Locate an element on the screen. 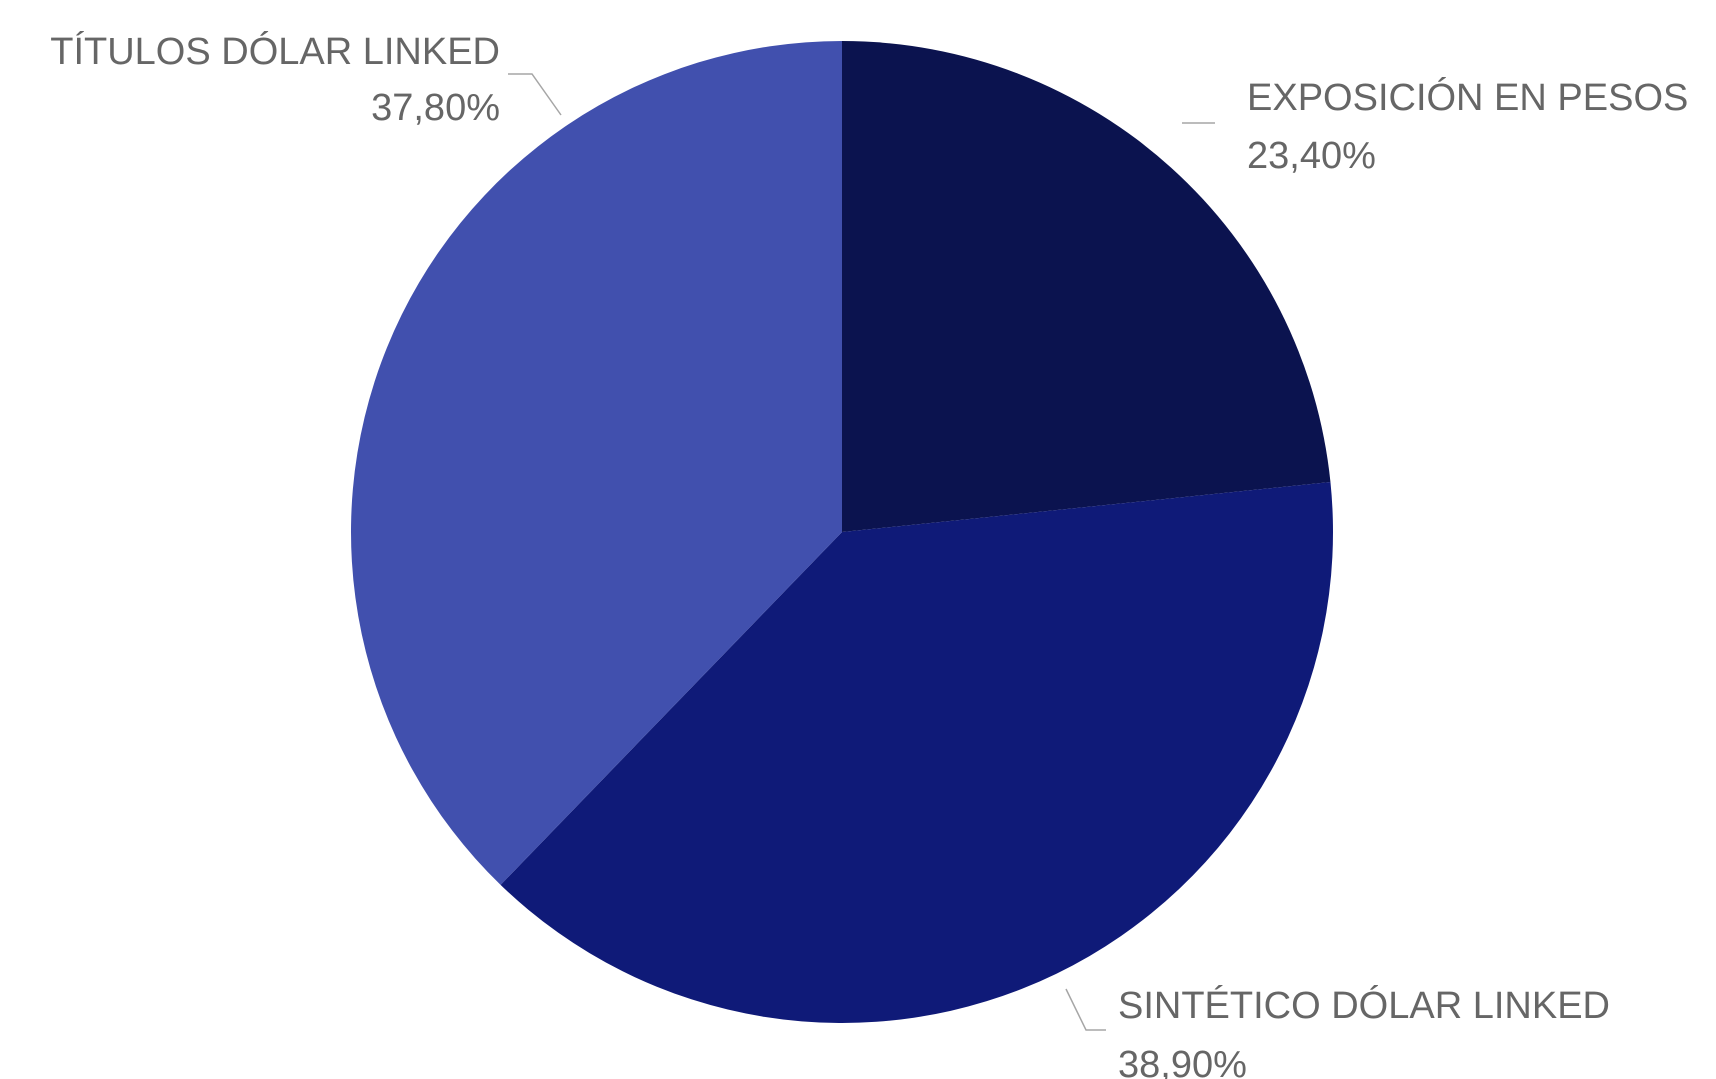 The height and width of the screenshot is (1079, 1716). slice-label-value-2: 38,90% is located at coordinates (1182, 1061).